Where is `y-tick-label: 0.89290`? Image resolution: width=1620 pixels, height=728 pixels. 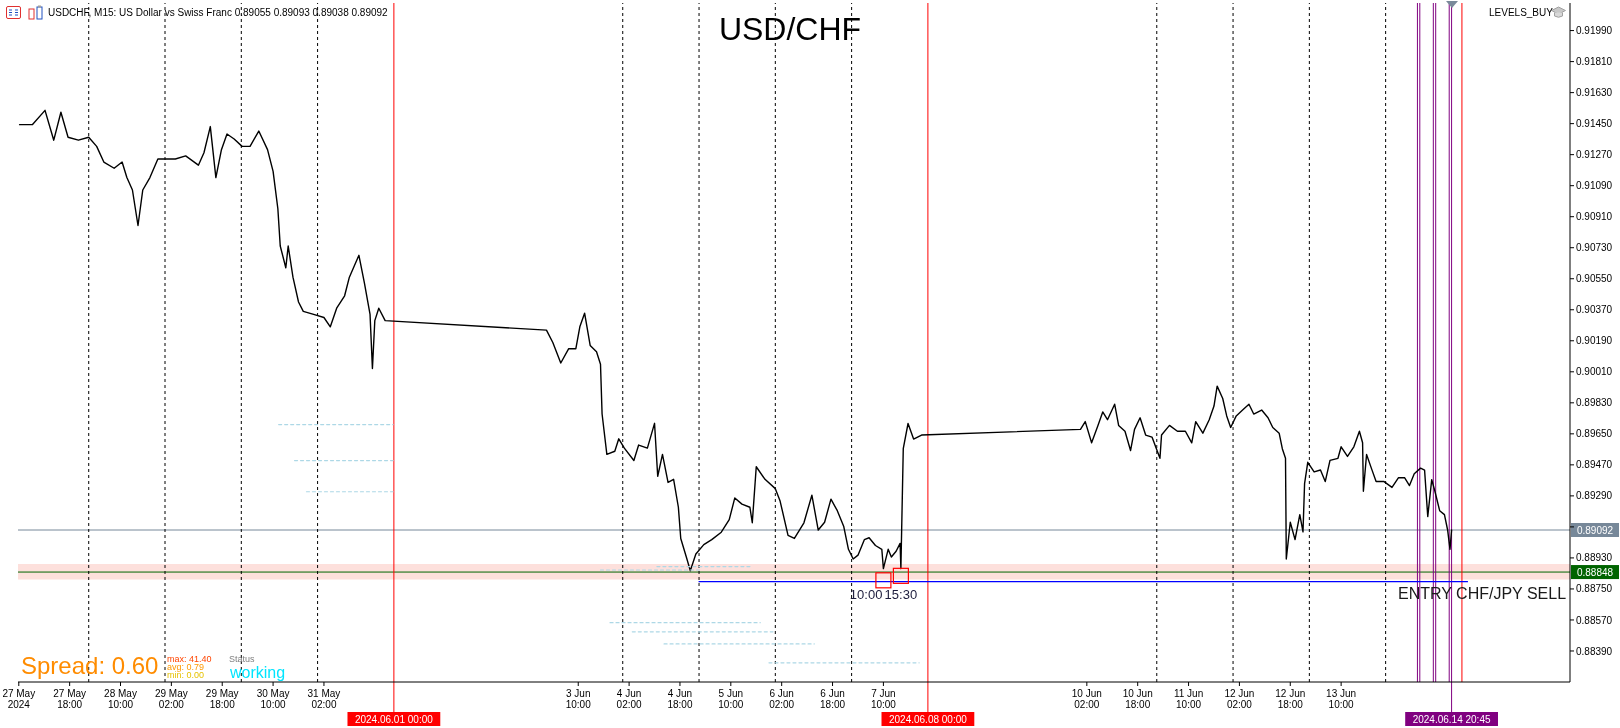 y-tick-label: 0.89290 is located at coordinates (1594, 496).